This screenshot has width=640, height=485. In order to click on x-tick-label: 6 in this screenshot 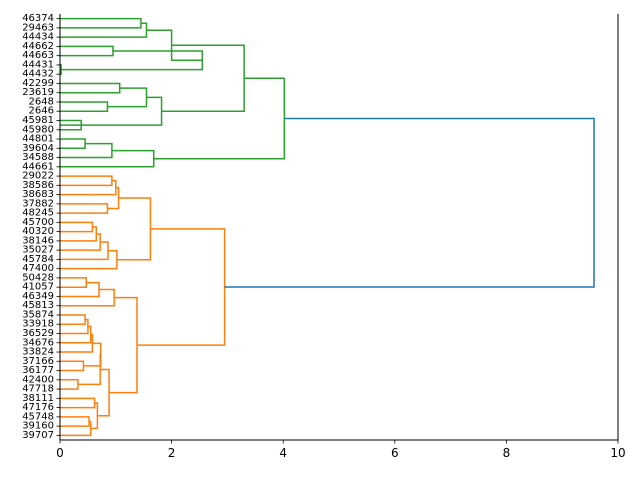, I will do `click(395, 453)`.